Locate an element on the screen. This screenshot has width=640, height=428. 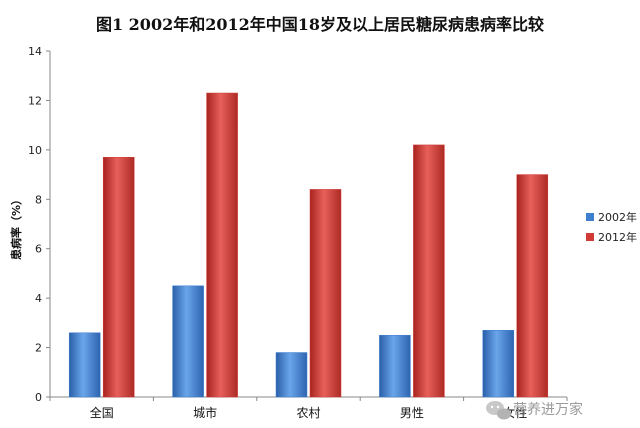
watermark-text: 营养进万家 is located at coordinates (548, 409).